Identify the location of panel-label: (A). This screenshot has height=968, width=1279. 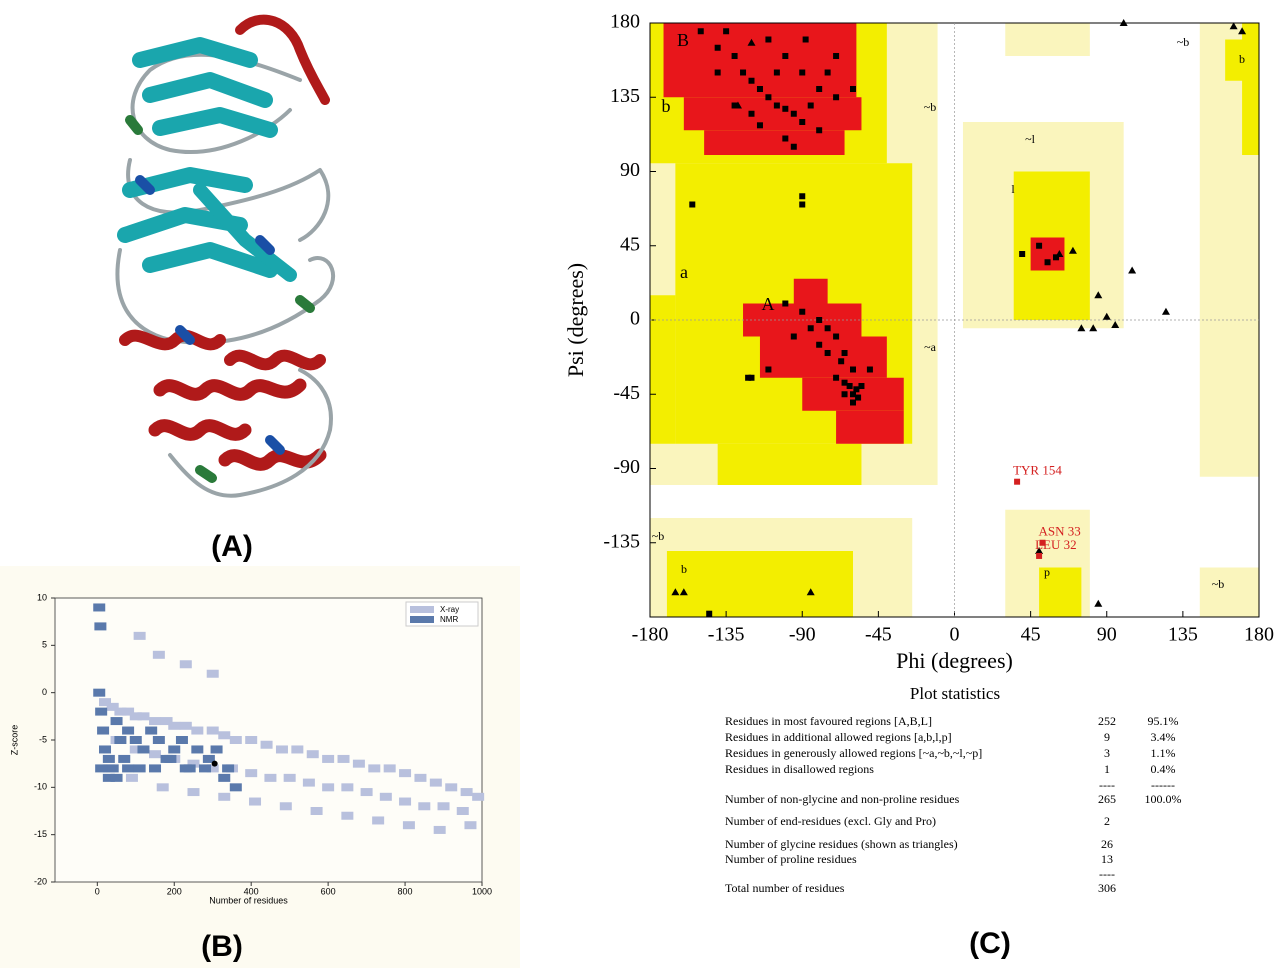
(232, 546).